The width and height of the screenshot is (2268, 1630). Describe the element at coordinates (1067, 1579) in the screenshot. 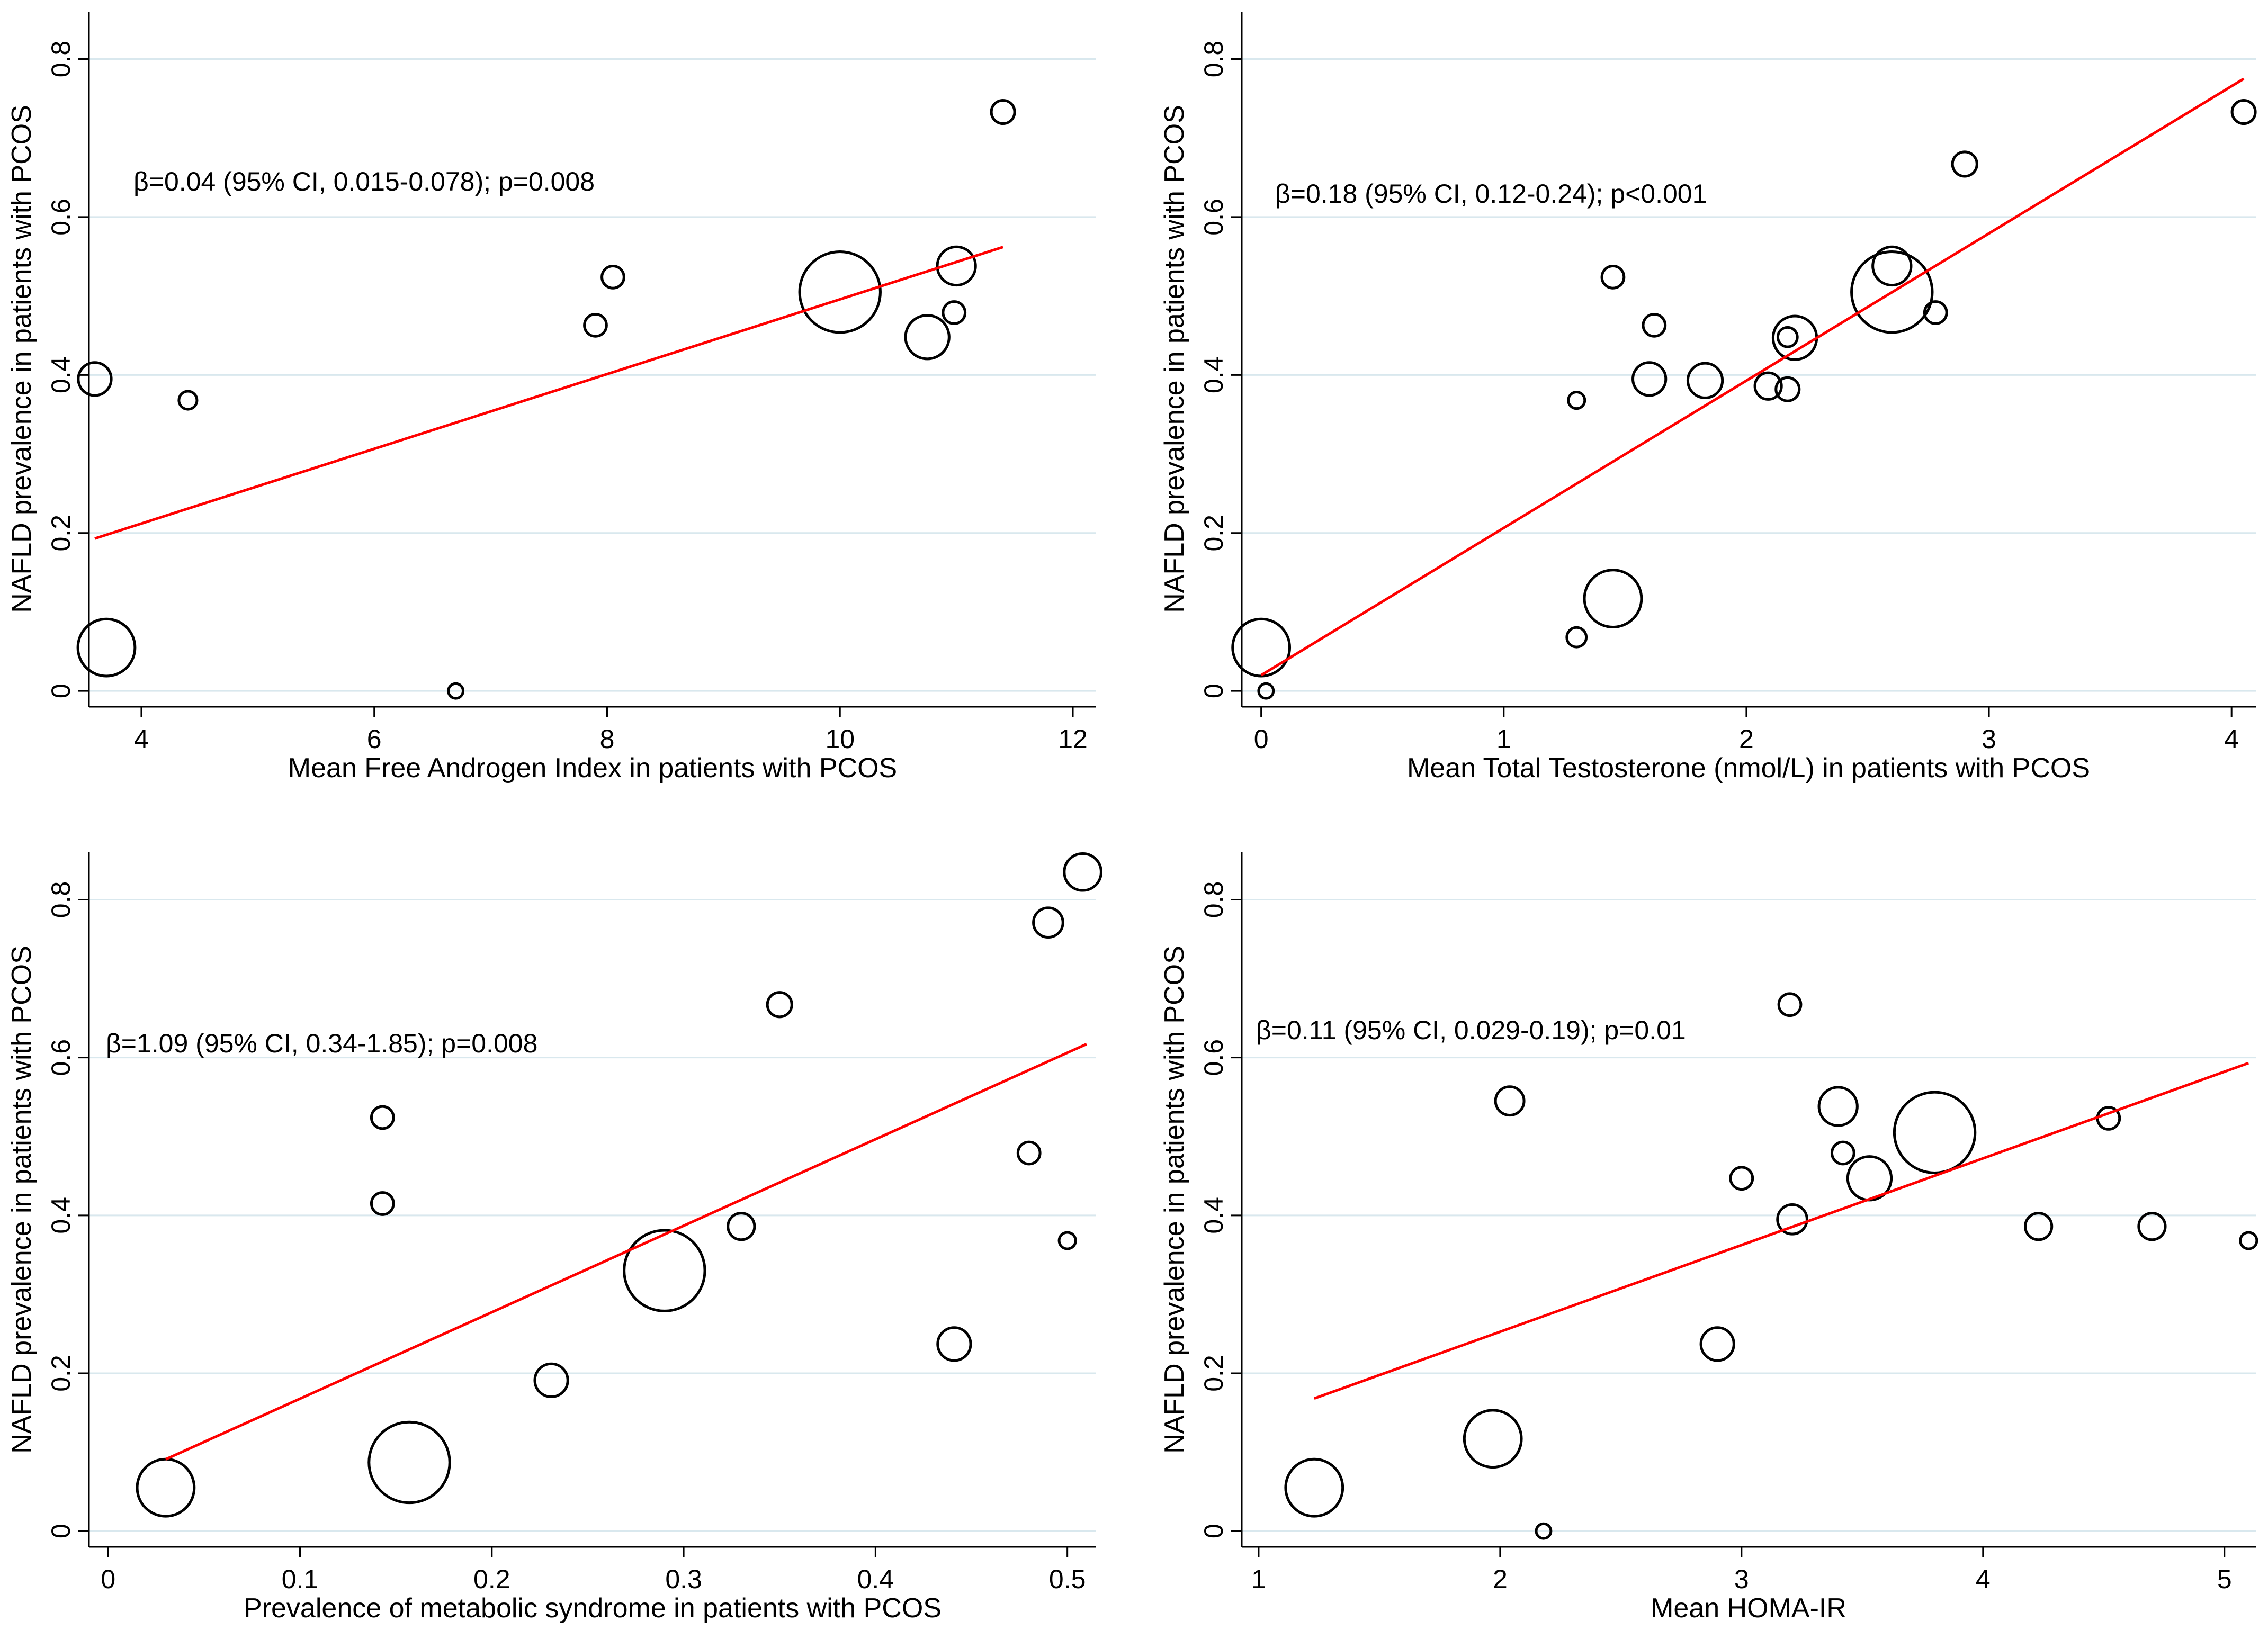

I see `x-tick-label: 0.5` at that location.